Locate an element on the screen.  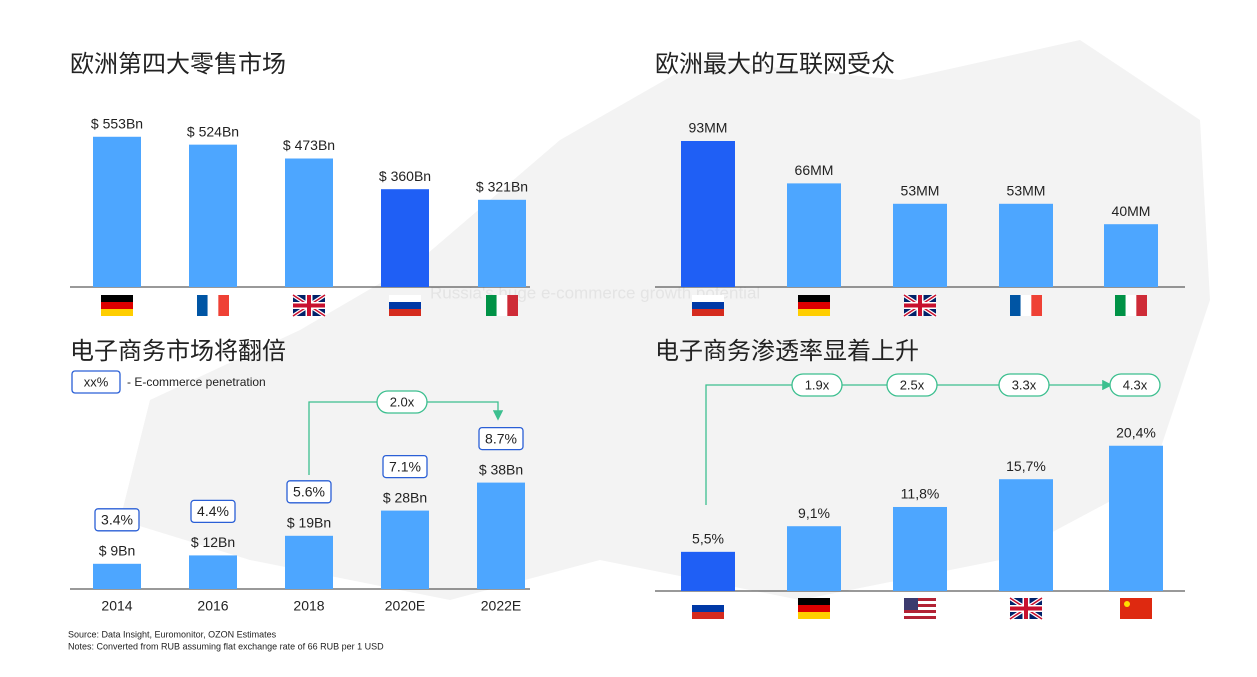
connector is located at coordinates (909, 442).